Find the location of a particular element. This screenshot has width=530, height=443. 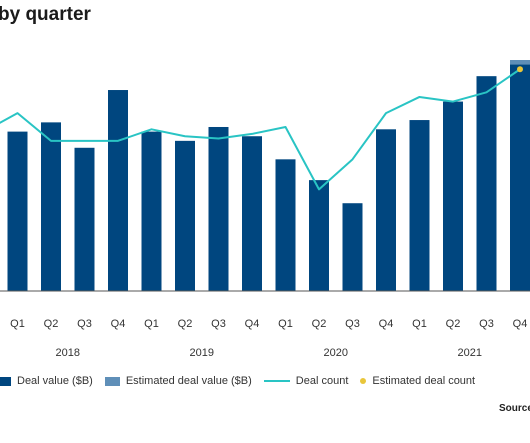

legend-label-estimated-deal-value: Estimated deal value ($B) is located at coordinates (188, 381).